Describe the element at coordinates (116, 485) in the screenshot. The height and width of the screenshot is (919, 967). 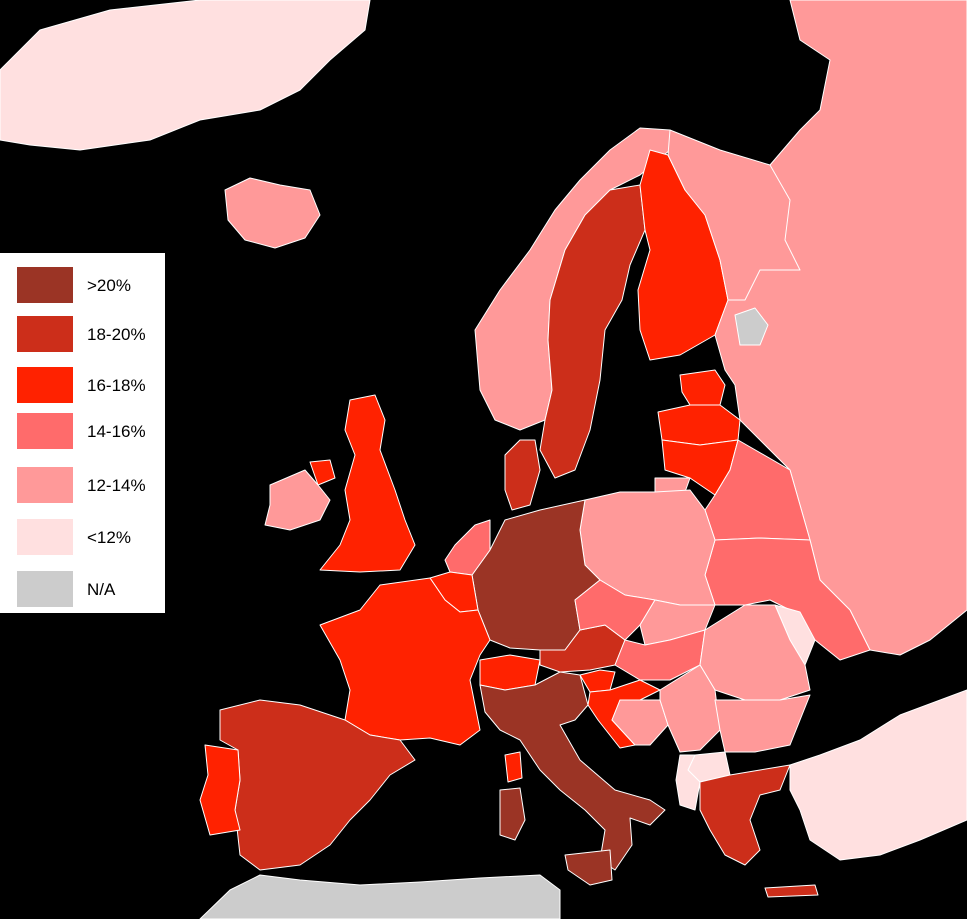
I see `legend-label: 12-14%` at that location.